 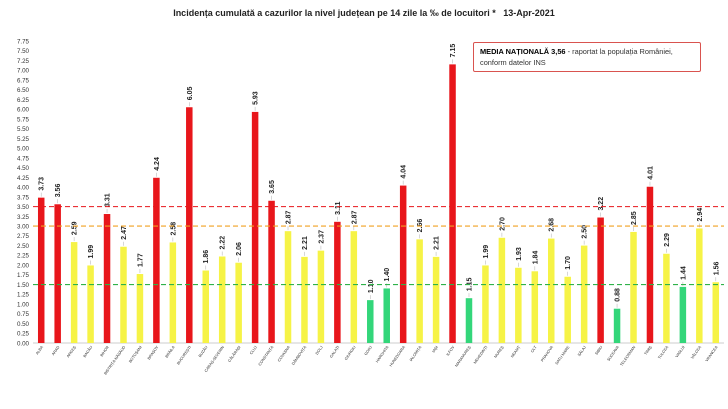 What do you see at coordinates (57, 273) in the screenshot?
I see `bar-arad` at bounding box center [57, 273].